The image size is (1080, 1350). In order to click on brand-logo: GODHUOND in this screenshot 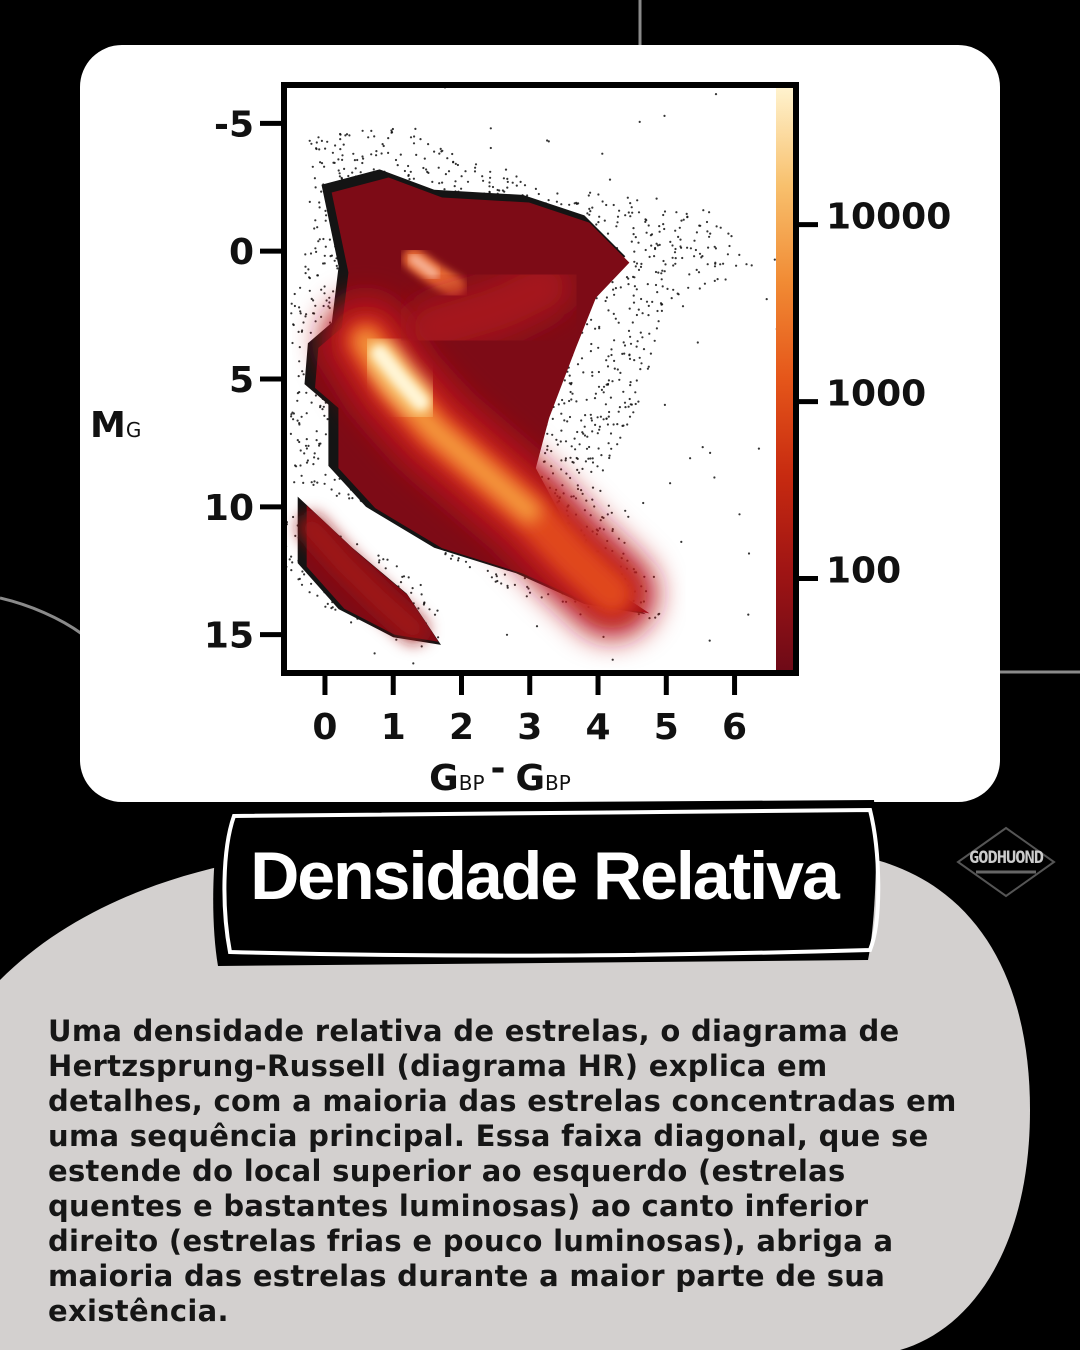, I will do `click(1006, 862)`.